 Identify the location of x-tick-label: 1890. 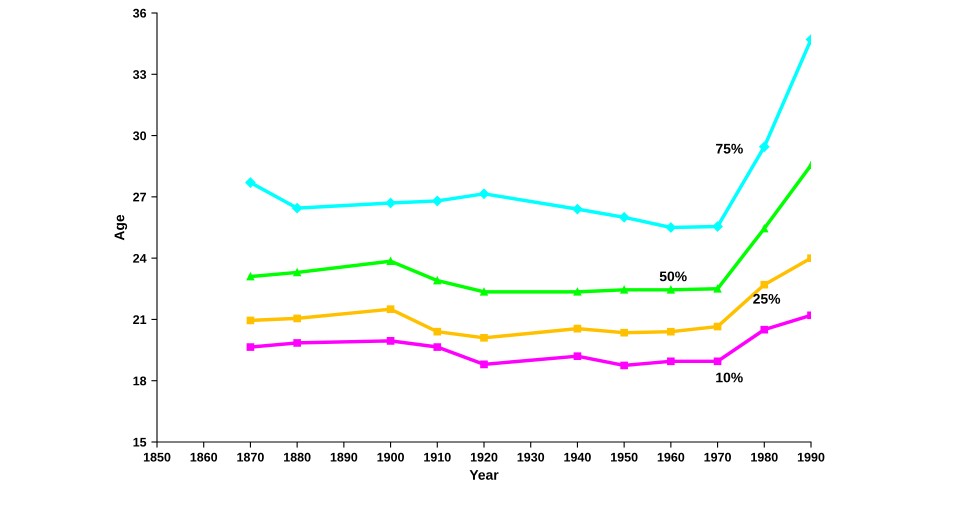
(344, 457).